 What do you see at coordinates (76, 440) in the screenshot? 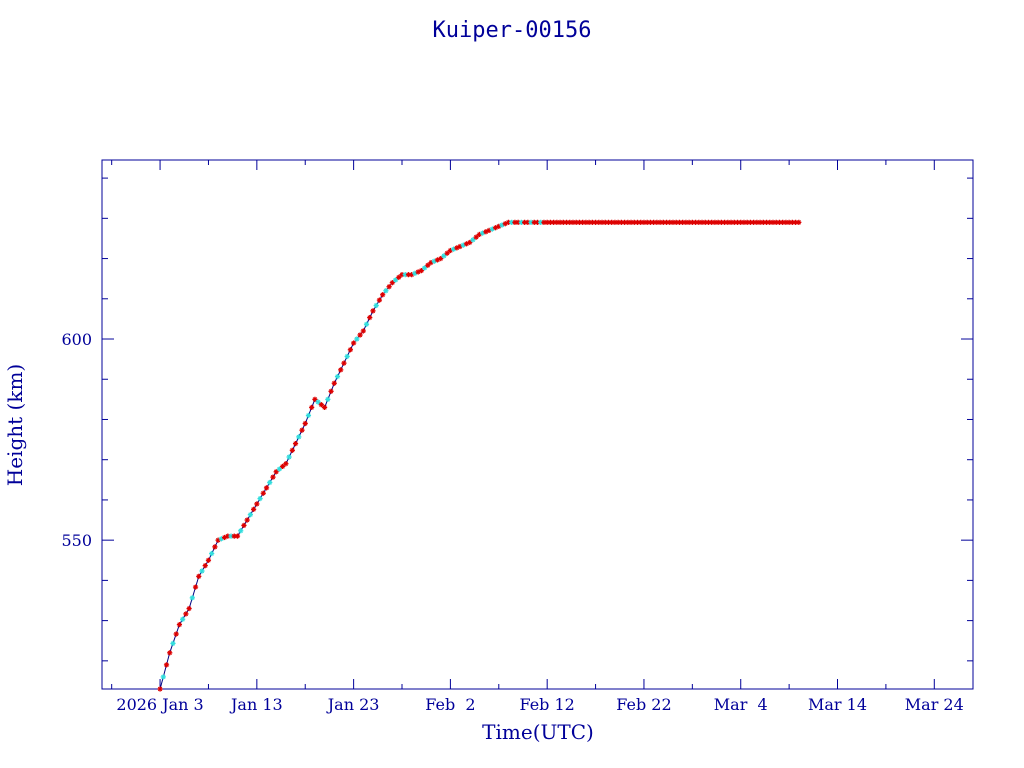
I see `y-axis-tick-labels: 550 600` at bounding box center [76, 440].